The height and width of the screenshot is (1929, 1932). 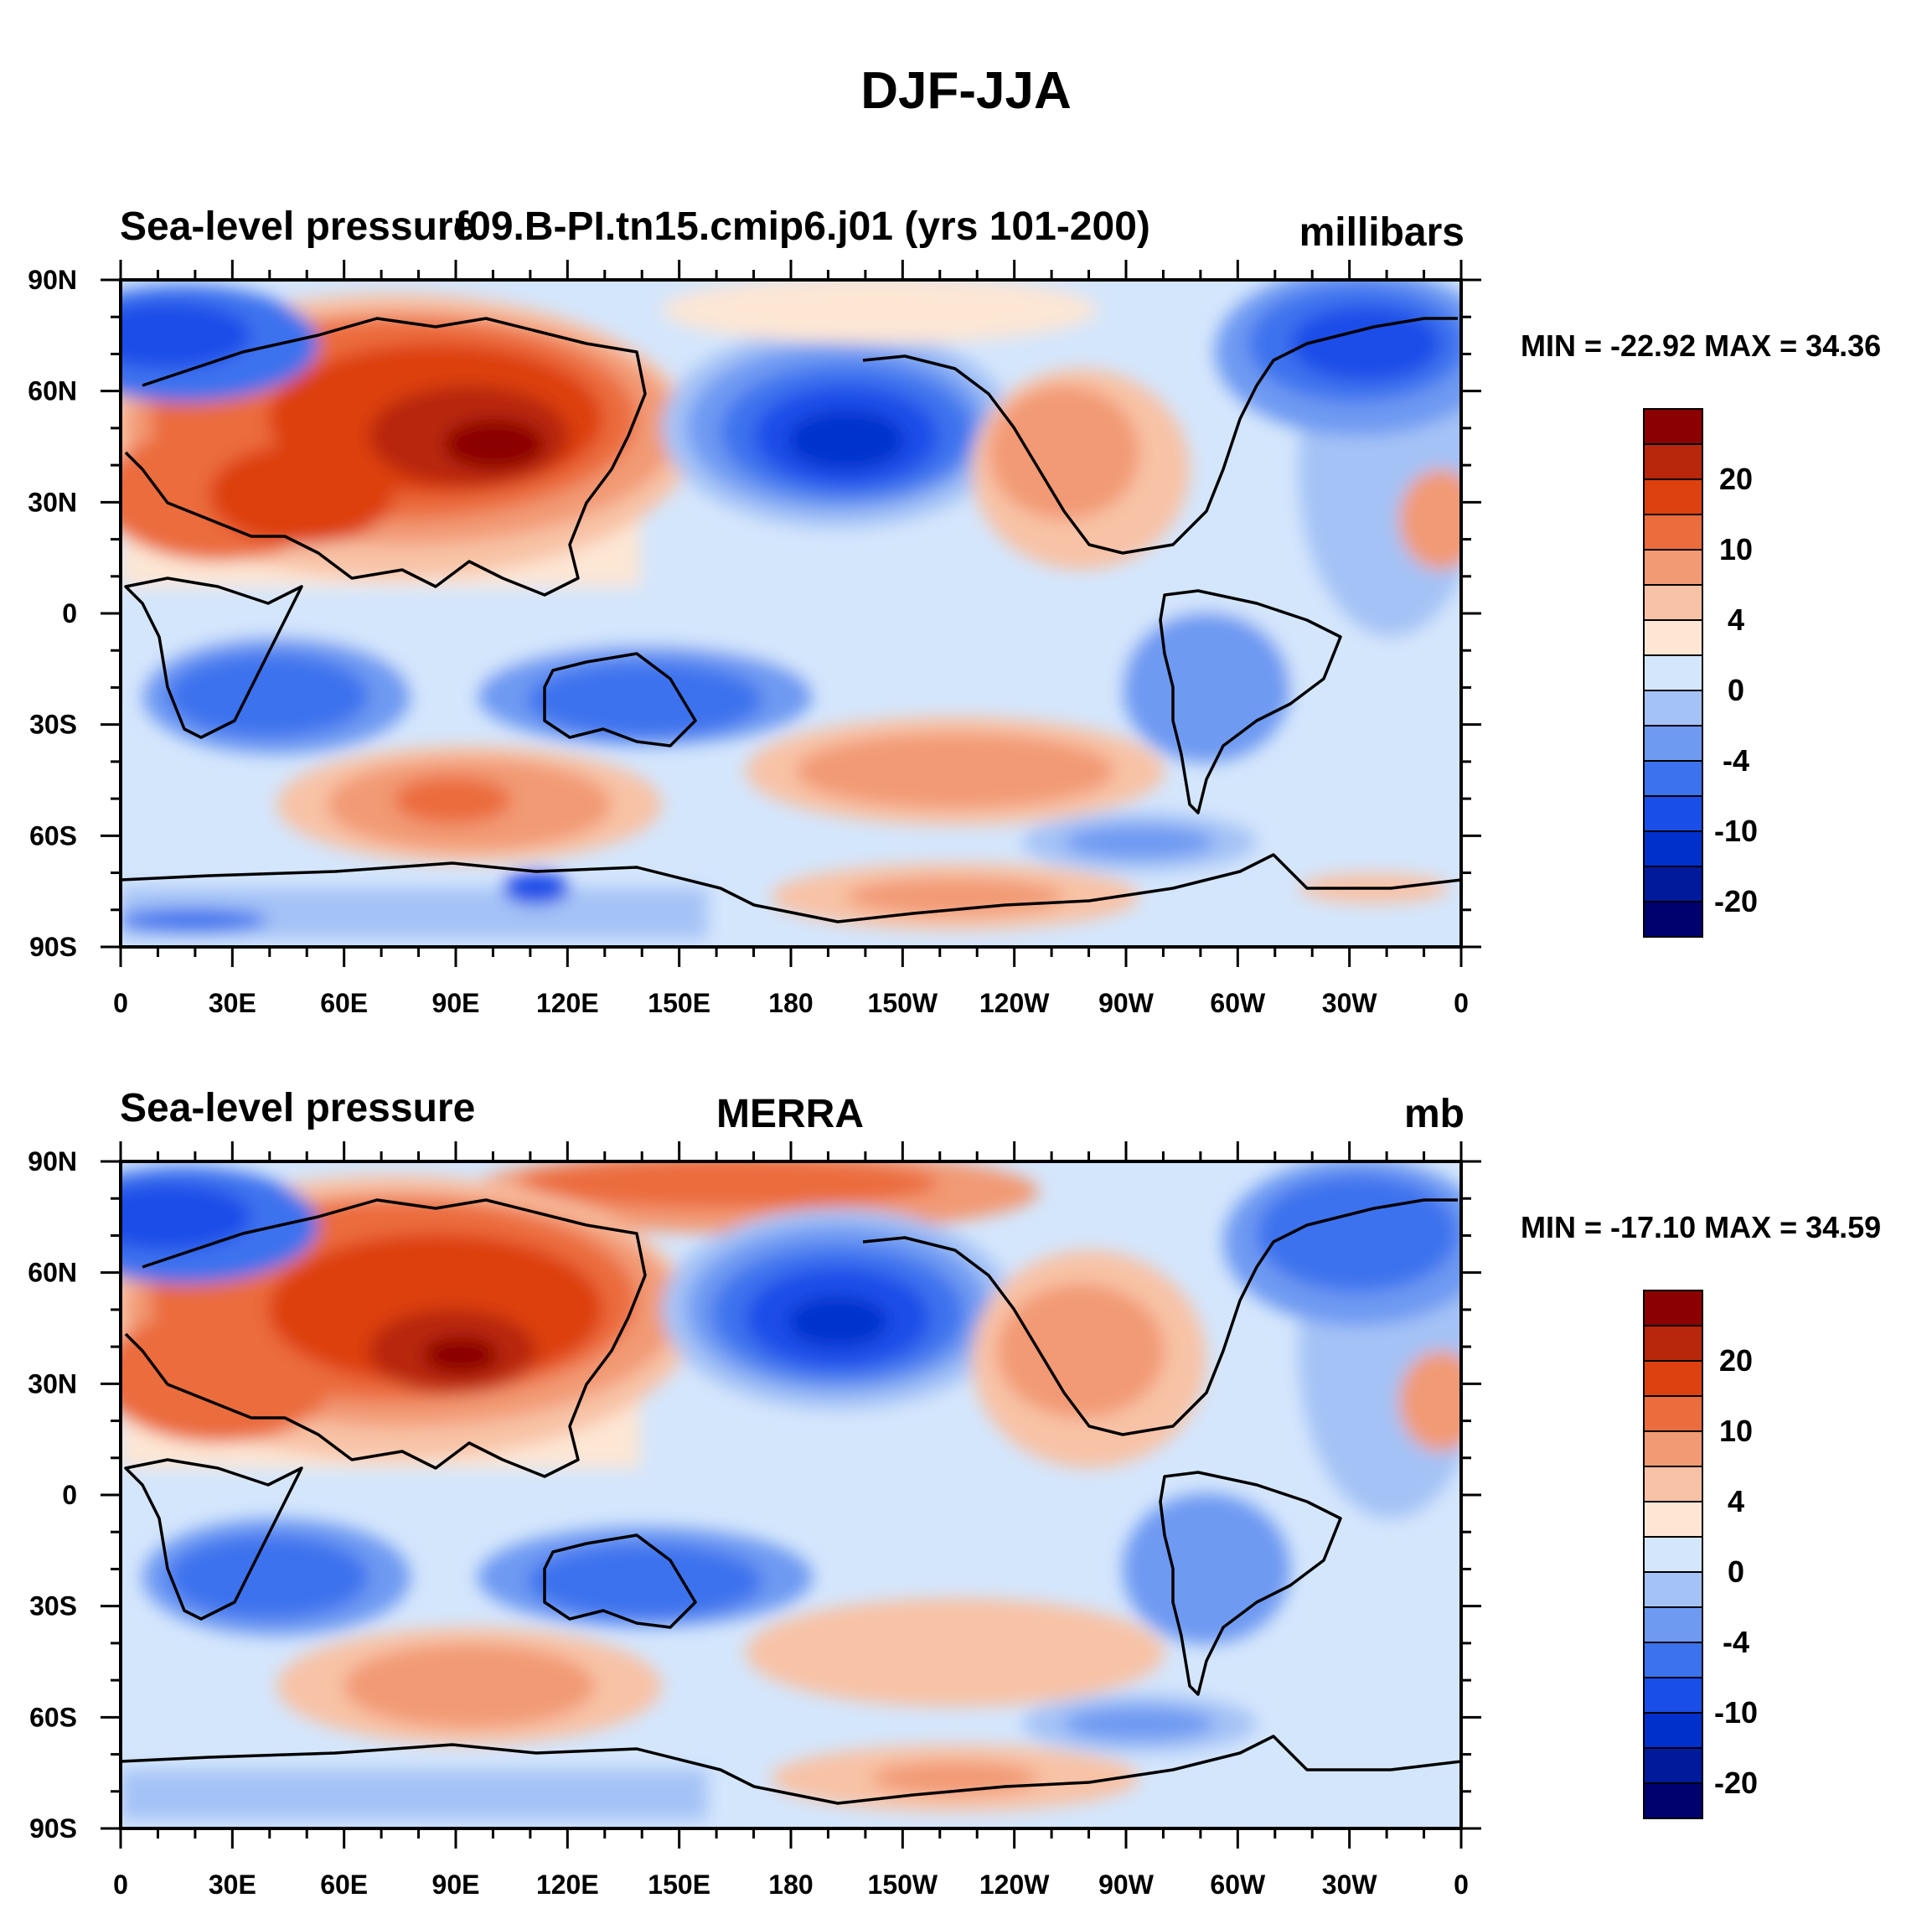 I want to click on panel-units: mb, so click(x=1434, y=1114).